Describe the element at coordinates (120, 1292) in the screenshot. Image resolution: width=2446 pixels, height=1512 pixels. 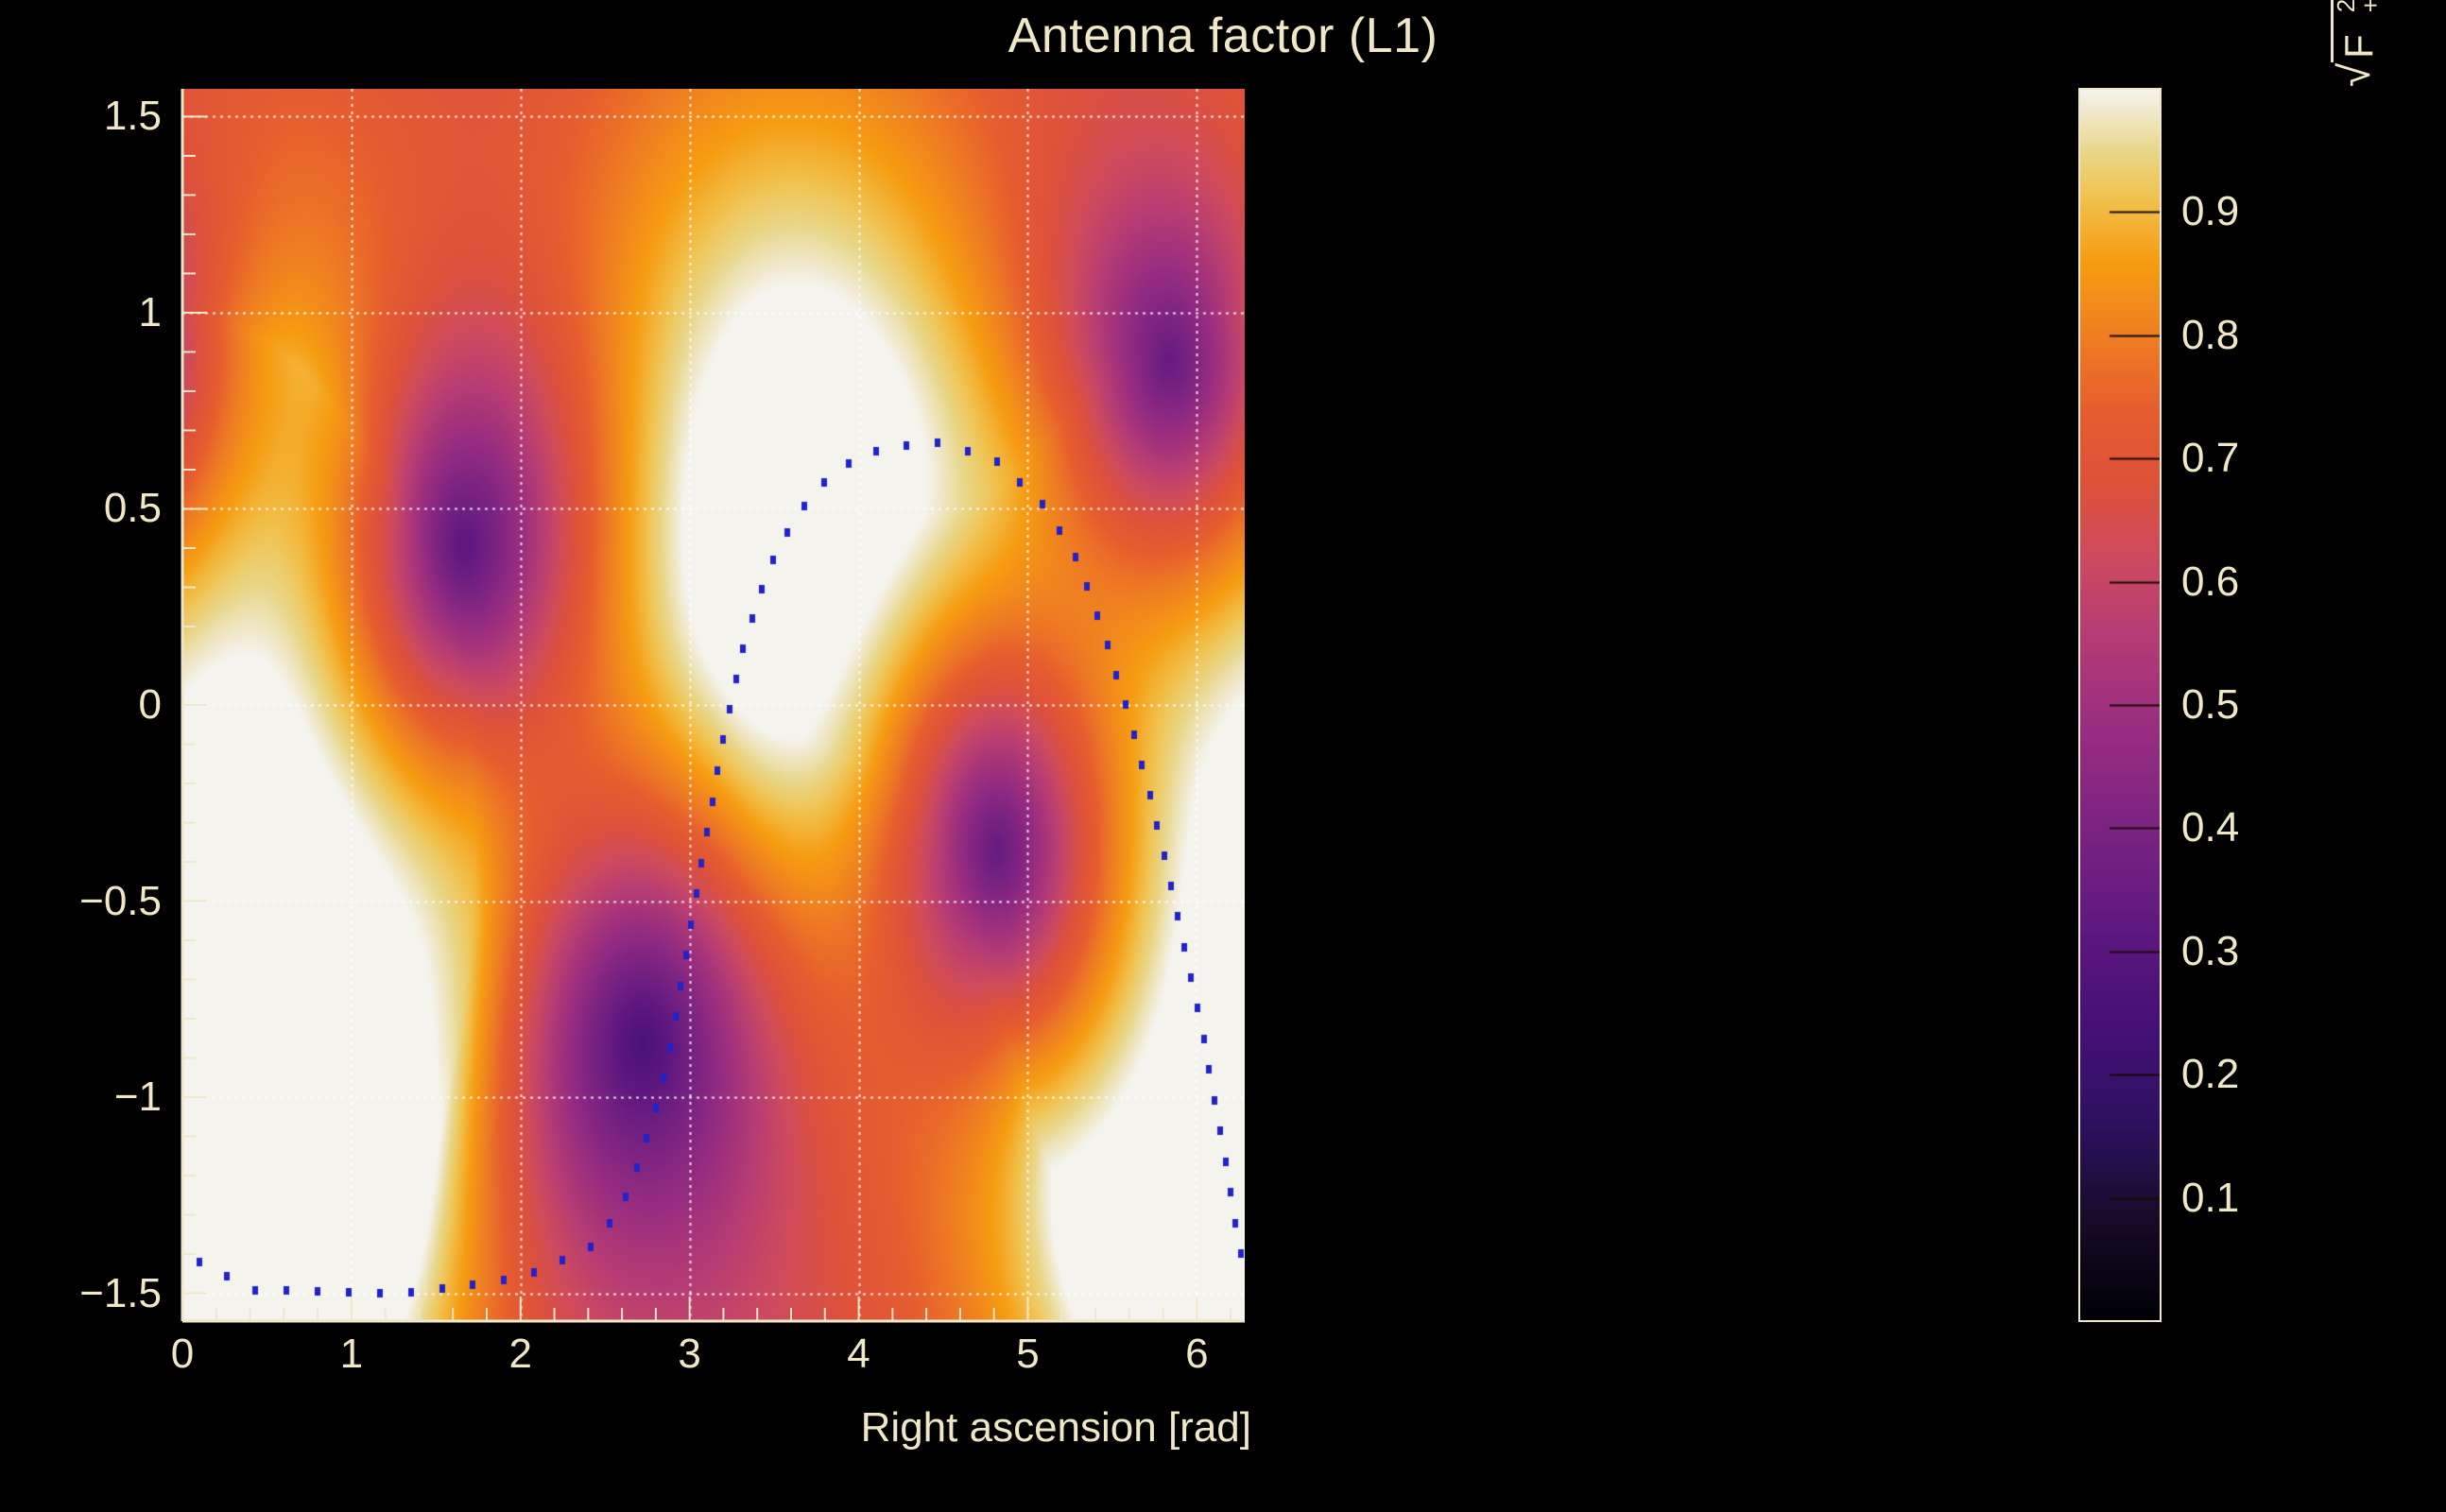
I see `y-tick-label: −1.5` at that location.